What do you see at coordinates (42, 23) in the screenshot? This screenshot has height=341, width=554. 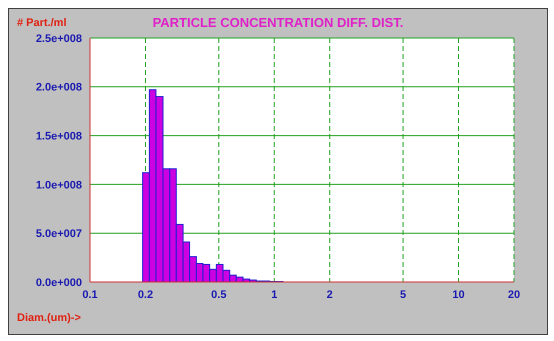 I see `y-axis-title: # Part./ml` at bounding box center [42, 23].